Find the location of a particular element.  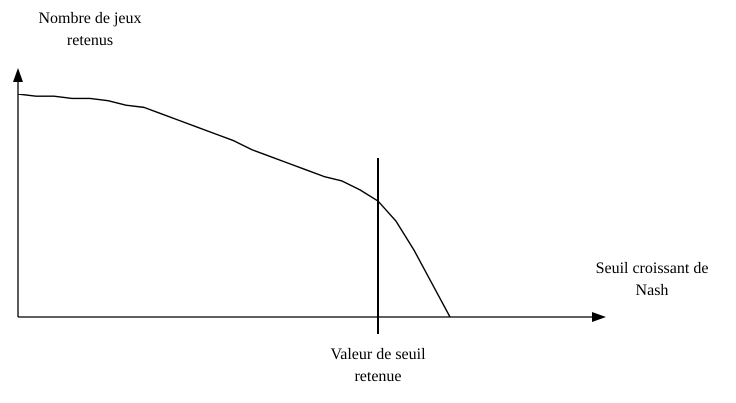

x-axis-title: Seuil croissant de Nash is located at coordinates (652, 280).